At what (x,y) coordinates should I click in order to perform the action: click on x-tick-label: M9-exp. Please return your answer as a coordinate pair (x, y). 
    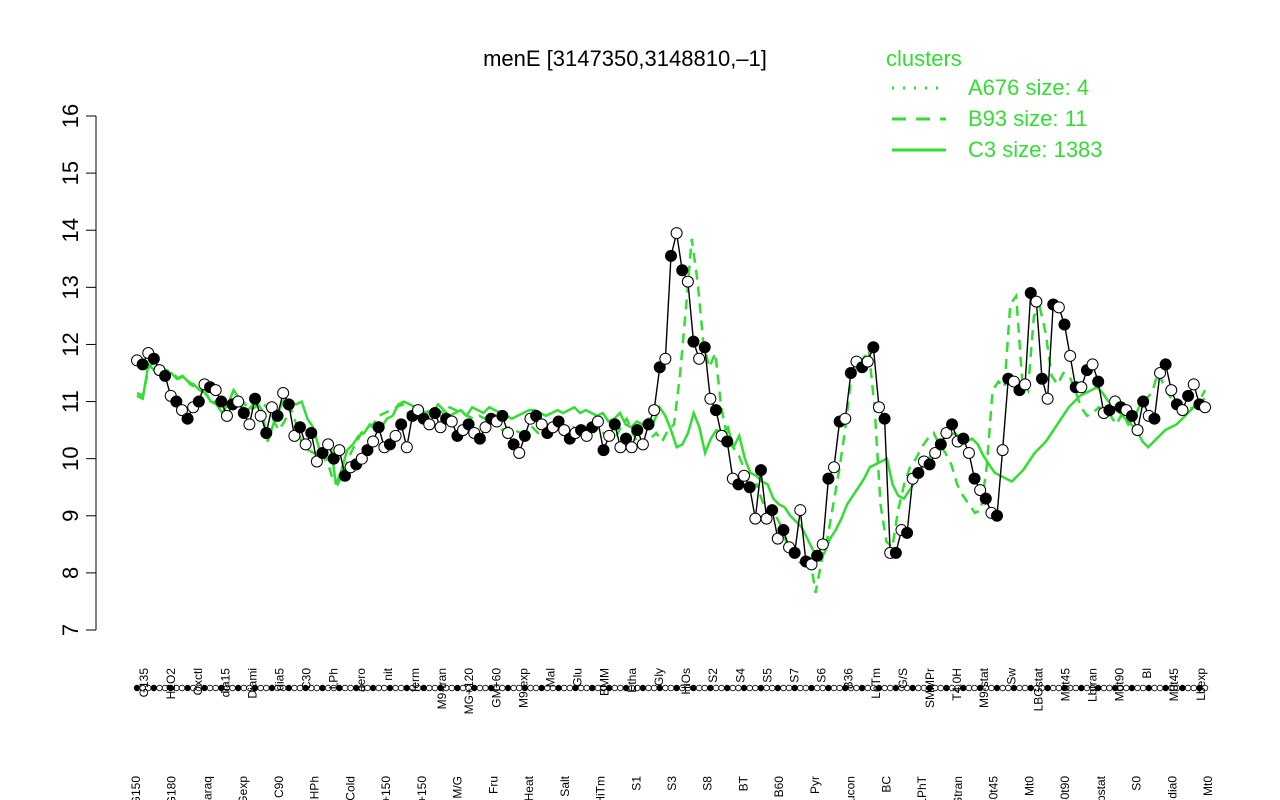
    Looking at the image, I should click on (523, 688).